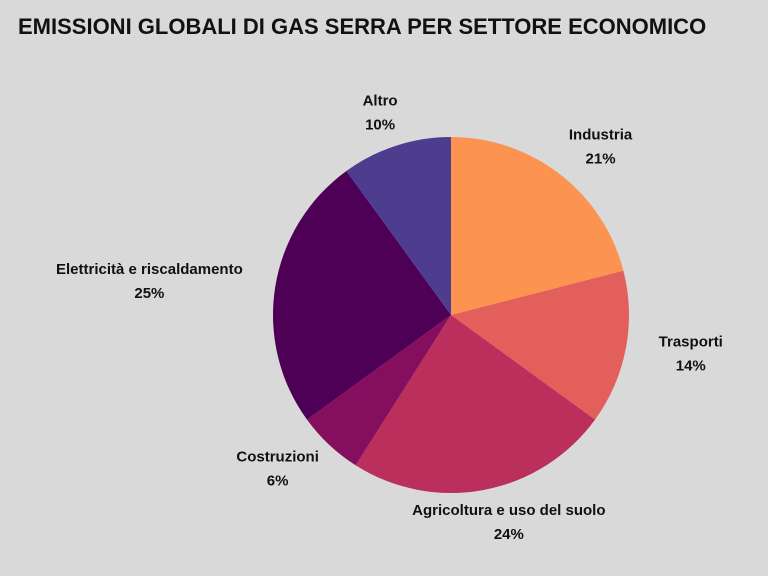  Describe the element at coordinates (149, 293) in the screenshot. I see `slice-value-label: 25%` at that location.